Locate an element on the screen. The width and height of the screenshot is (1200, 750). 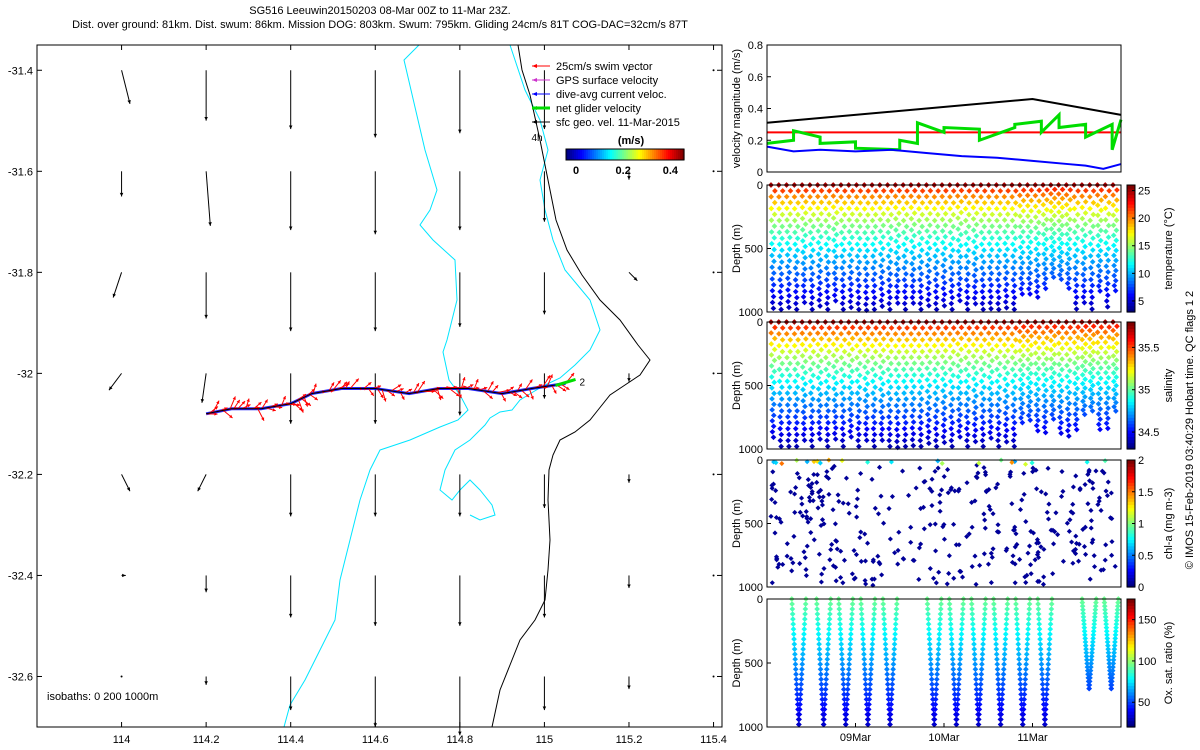
temperature-colorbar-cell is located at coordinates (1131, 206).